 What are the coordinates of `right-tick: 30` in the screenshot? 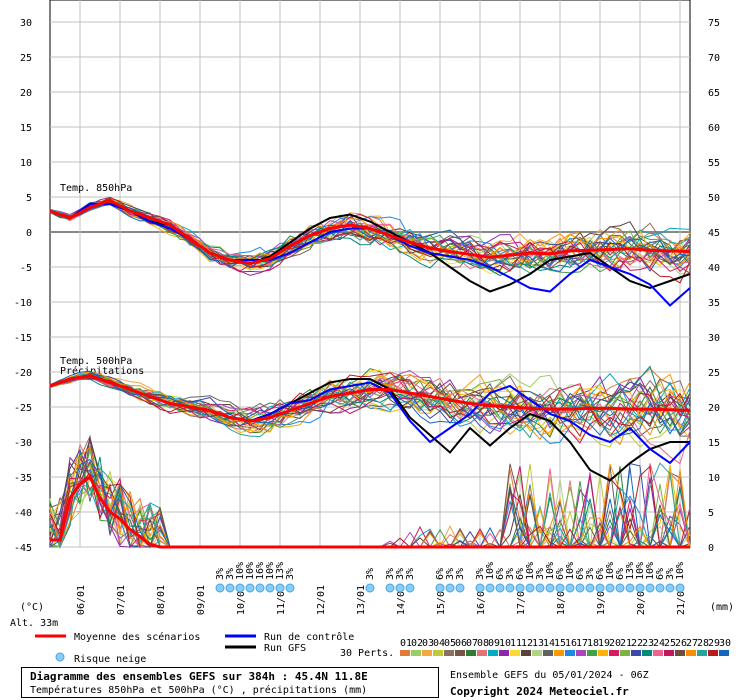 It's located at (714, 338).